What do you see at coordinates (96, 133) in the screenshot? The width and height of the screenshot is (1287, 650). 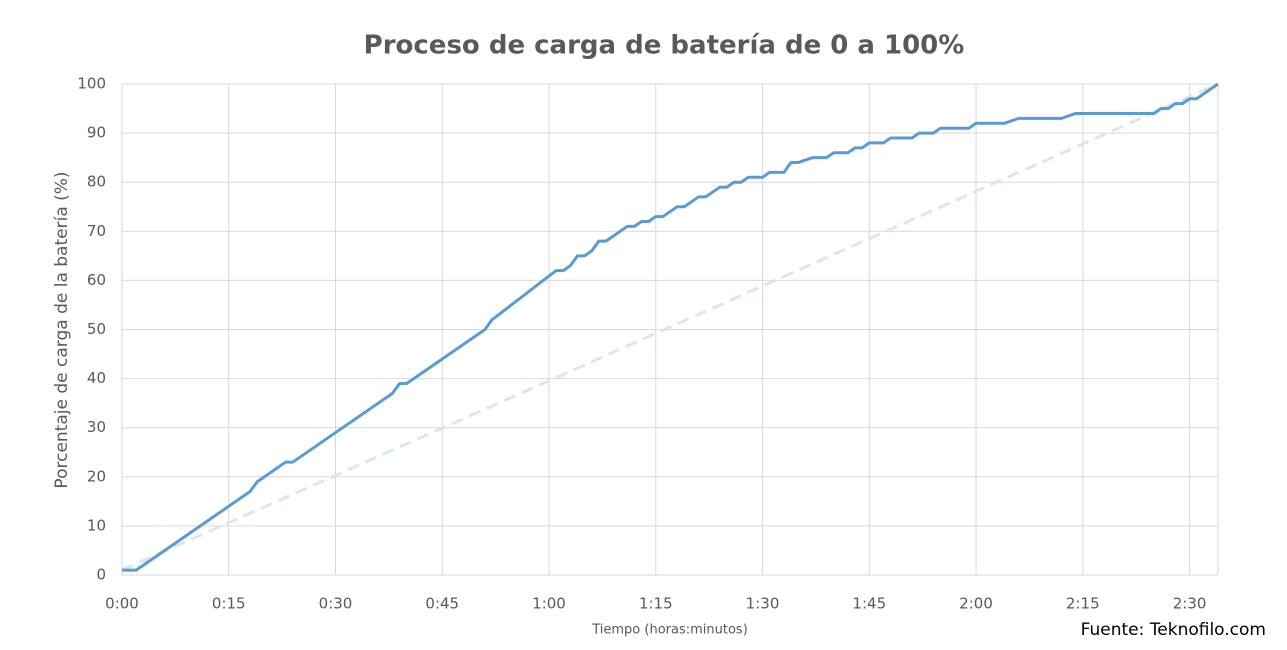 I see `y-tick-label: 90` at bounding box center [96, 133].